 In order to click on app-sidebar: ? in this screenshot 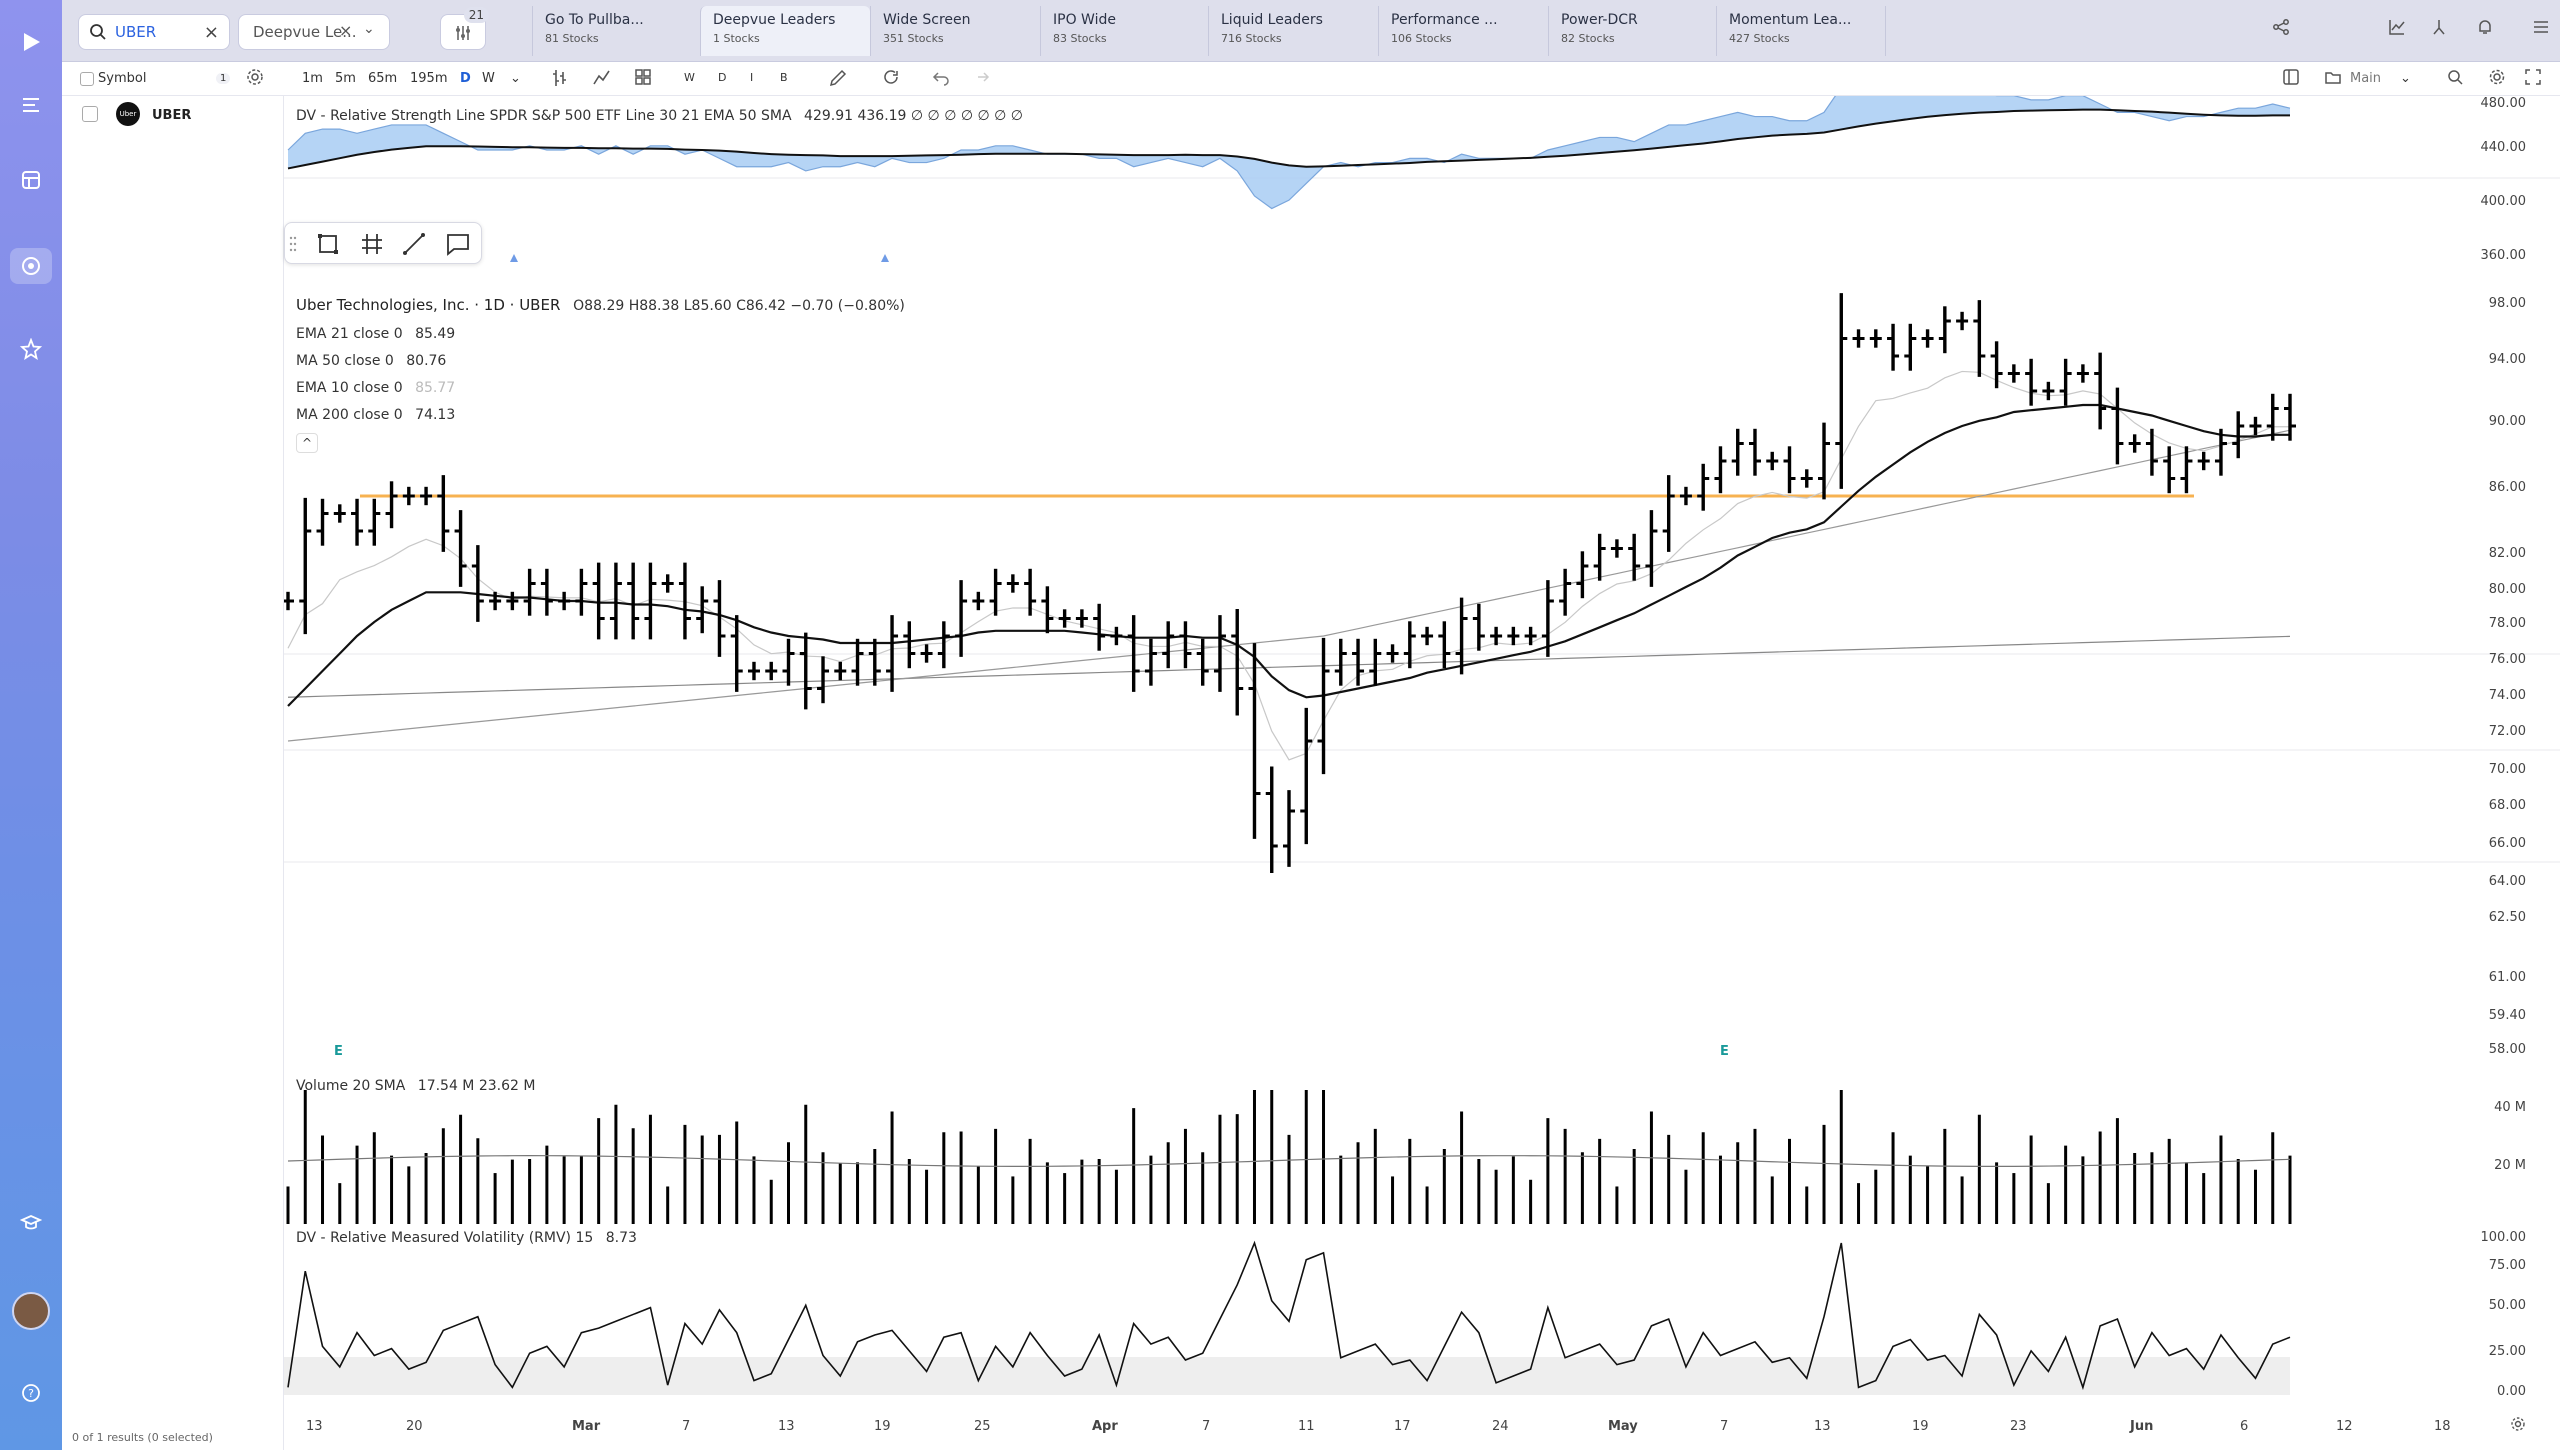, I will do `click(31, 725)`.